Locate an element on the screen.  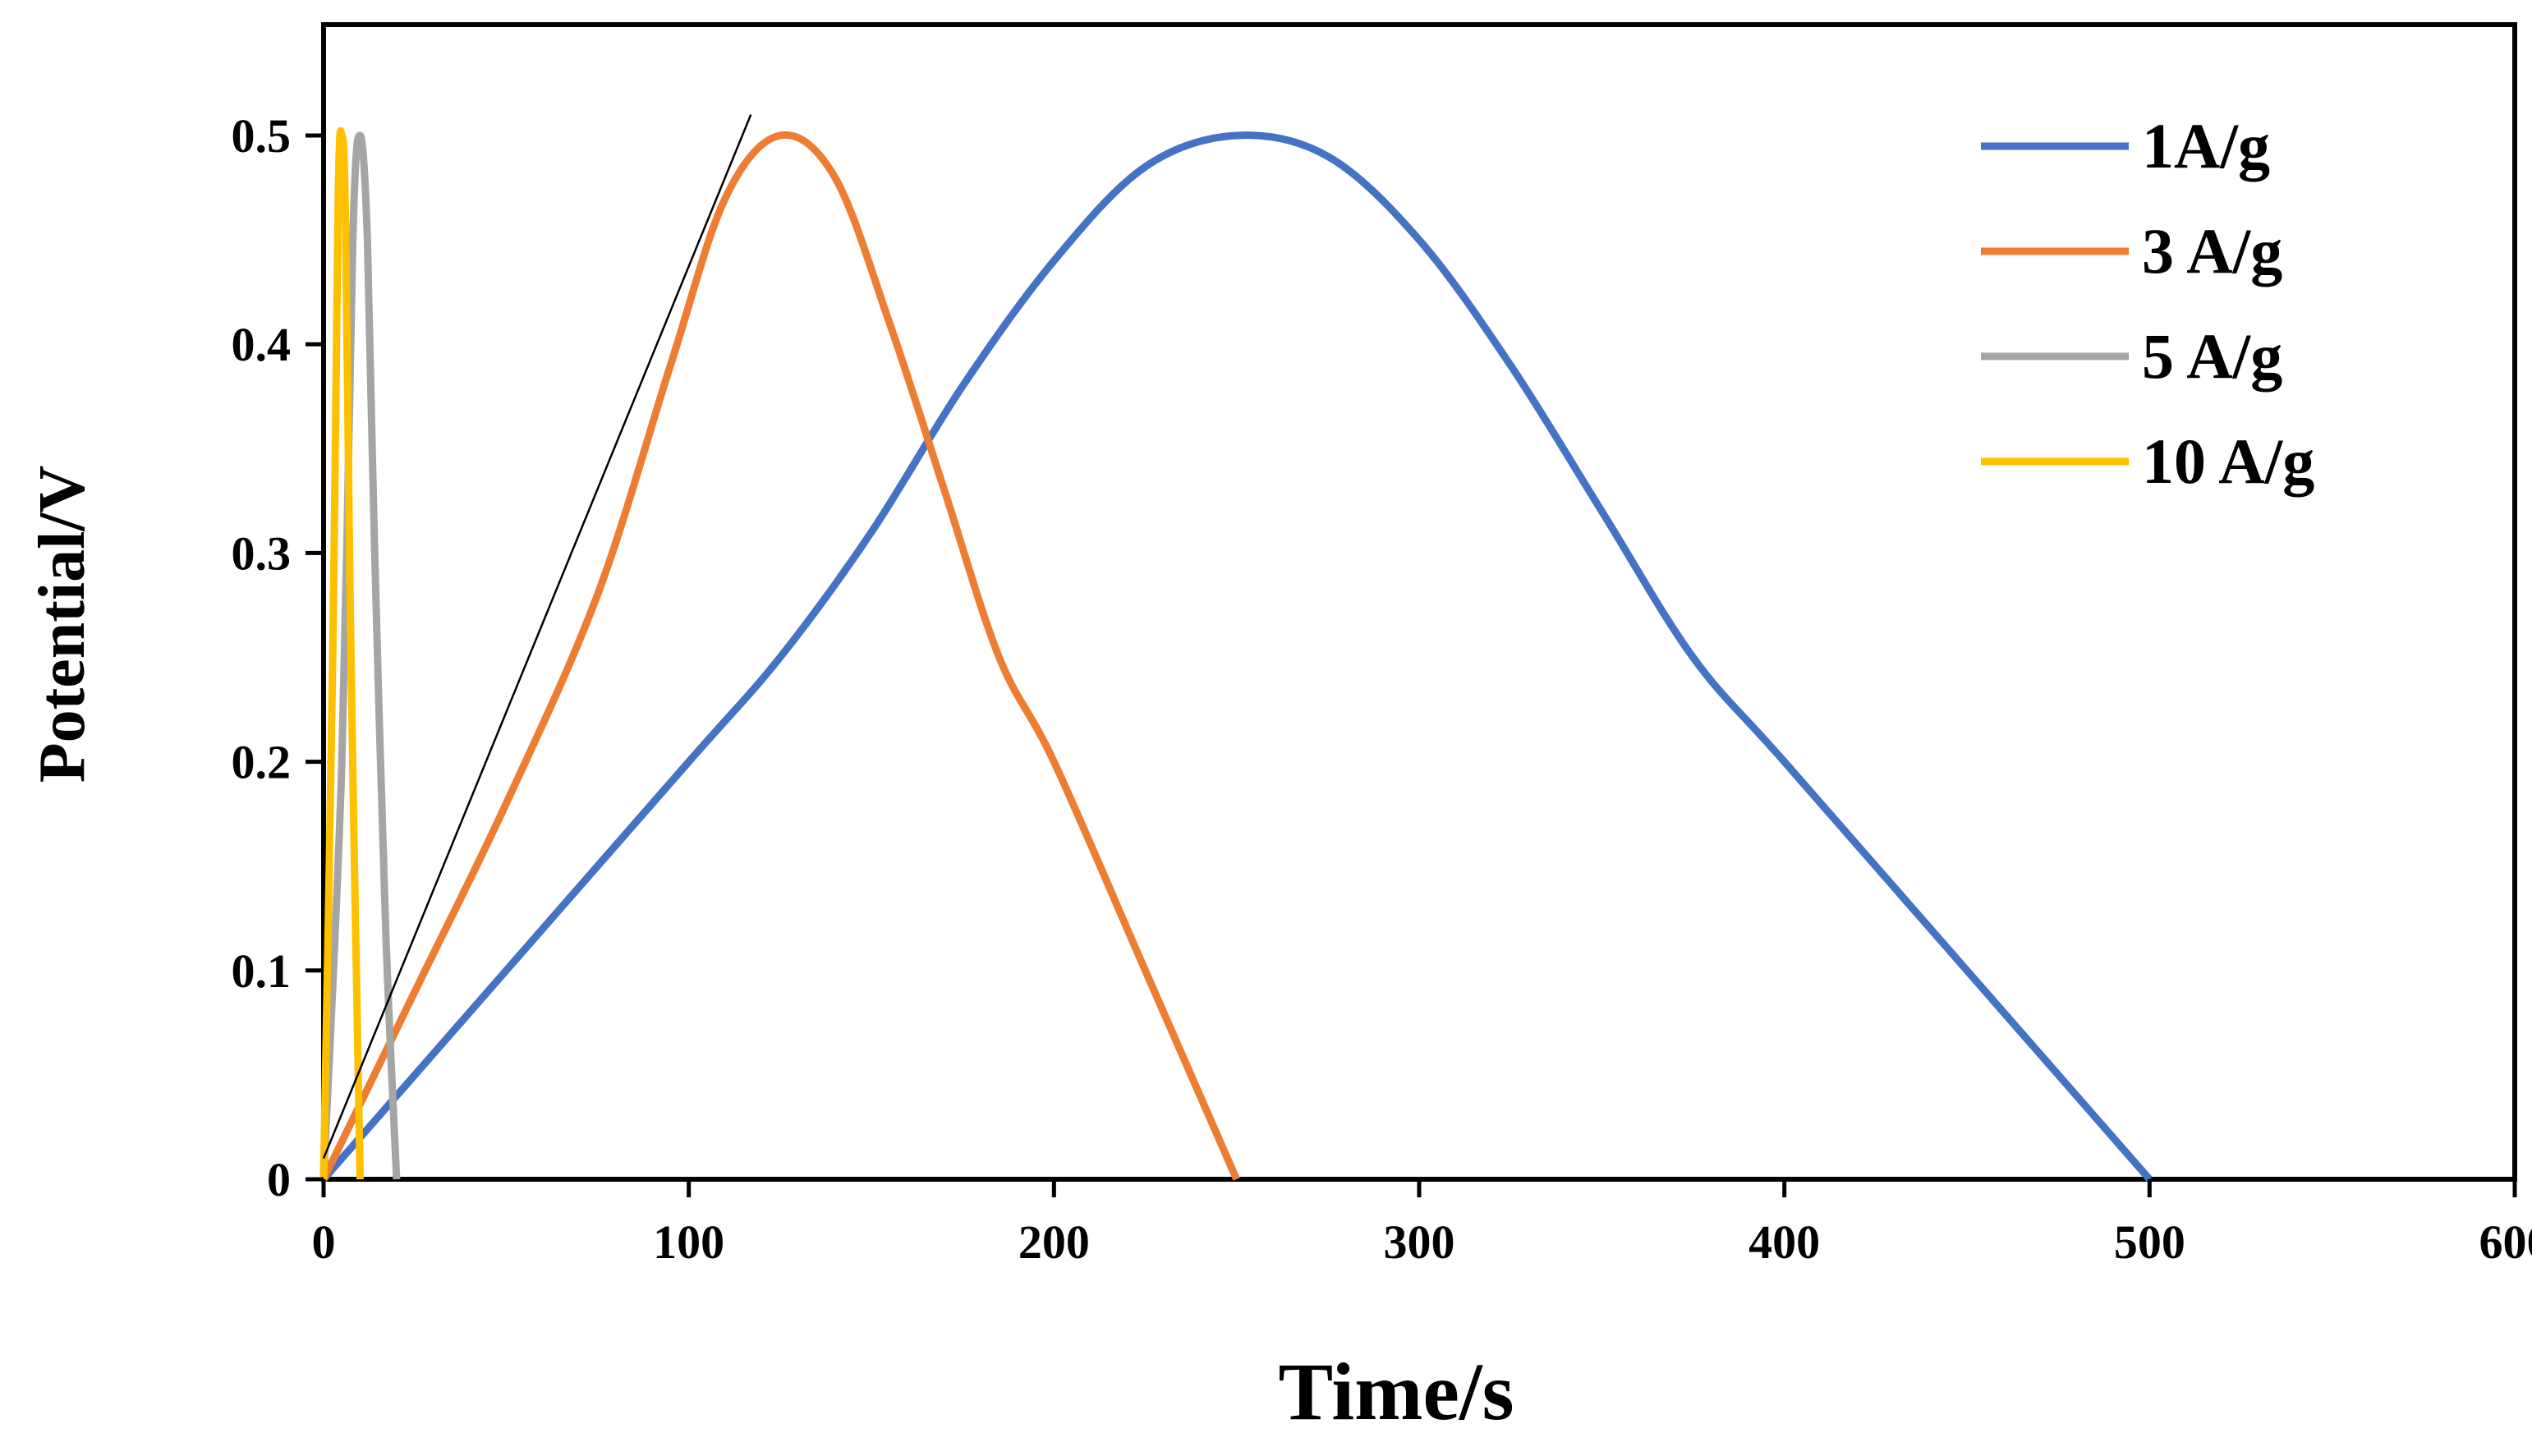
series-line-5-a-g is located at coordinates (360, 655).